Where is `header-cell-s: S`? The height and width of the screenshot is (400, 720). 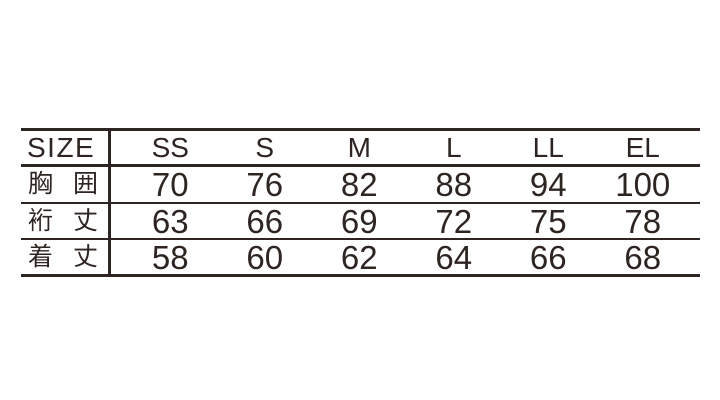
header-cell-s: S is located at coordinates (265, 147).